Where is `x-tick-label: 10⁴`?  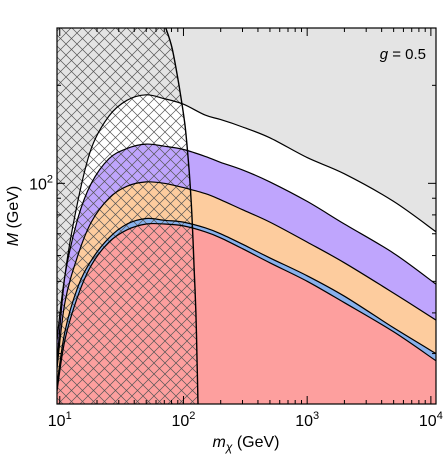
x-tick-label: 10⁴ is located at coordinates (431, 420).